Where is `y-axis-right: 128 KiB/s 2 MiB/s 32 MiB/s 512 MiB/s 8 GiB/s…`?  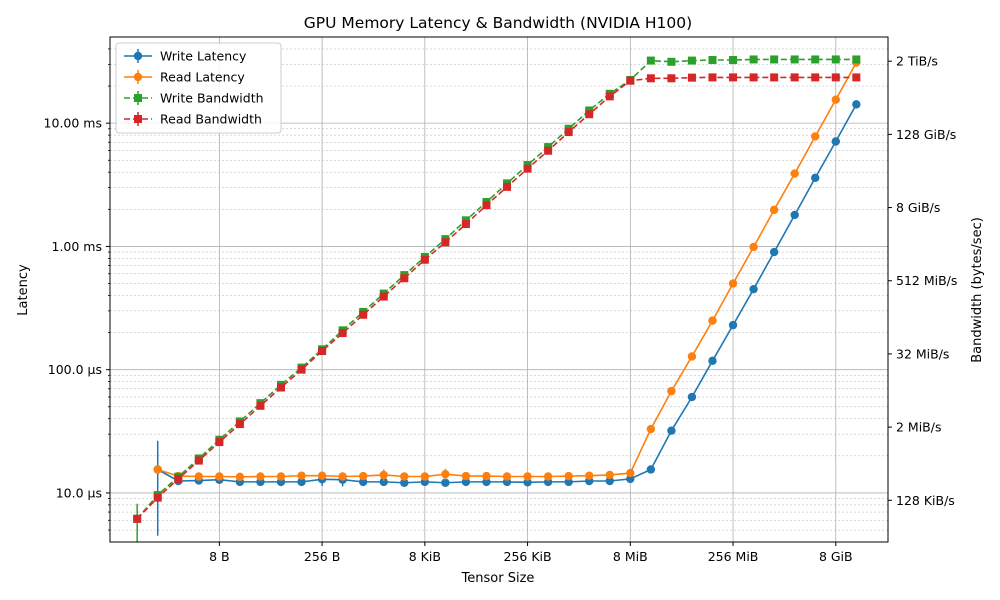 y-axis-right: 128 KiB/s 2 MiB/s 32 MiB/s 512 MiB/s 8 GiB/s… is located at coordinates (922, 281).